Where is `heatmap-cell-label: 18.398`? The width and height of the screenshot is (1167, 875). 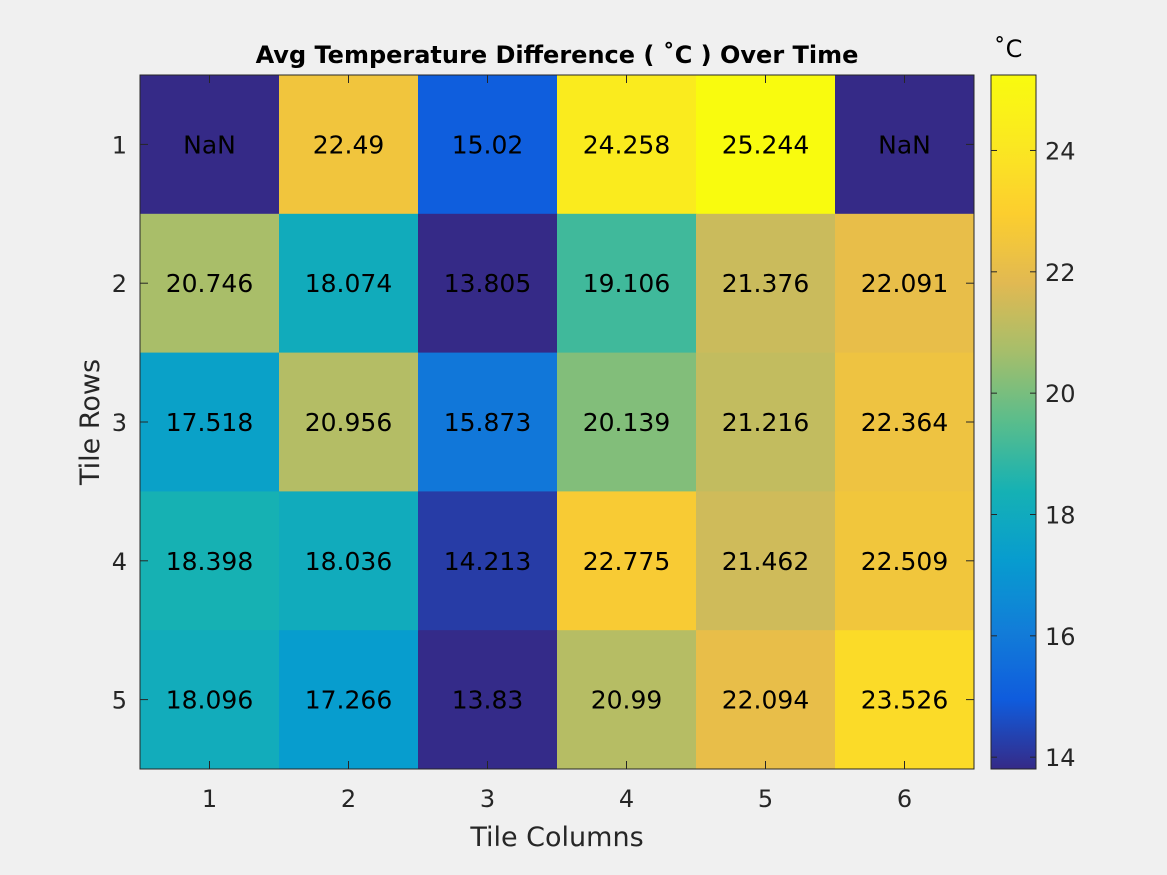
heatmap-cell-label: 18.398 is located at coordinates (209, 561).